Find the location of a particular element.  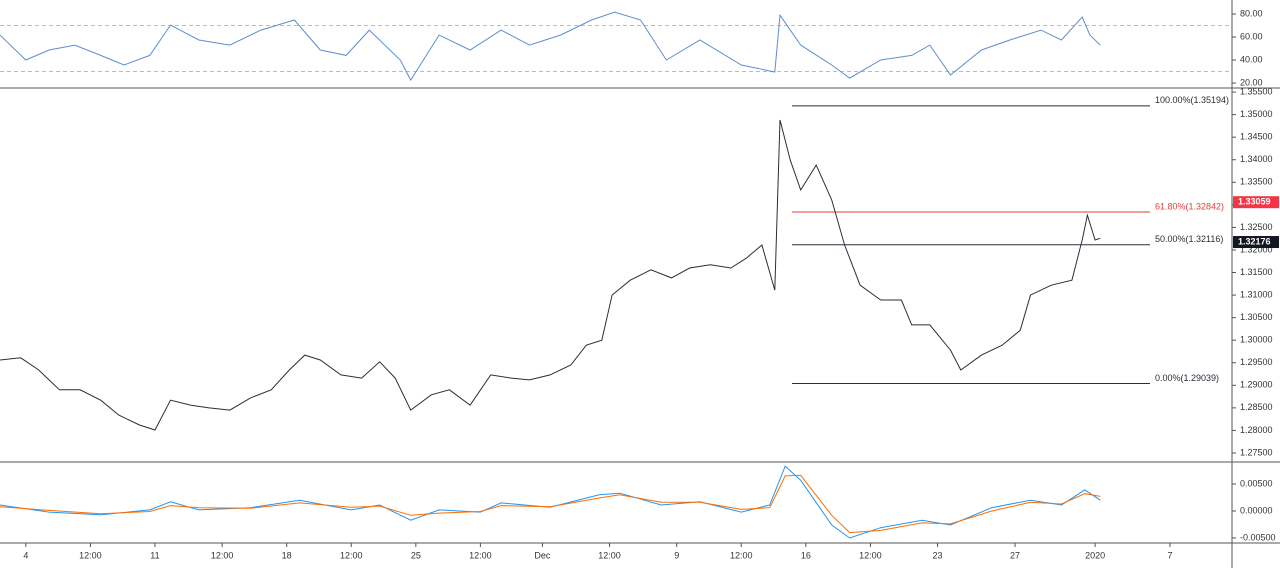

y-tick-label: 1.31000 is located at coordinates (1256, 294).